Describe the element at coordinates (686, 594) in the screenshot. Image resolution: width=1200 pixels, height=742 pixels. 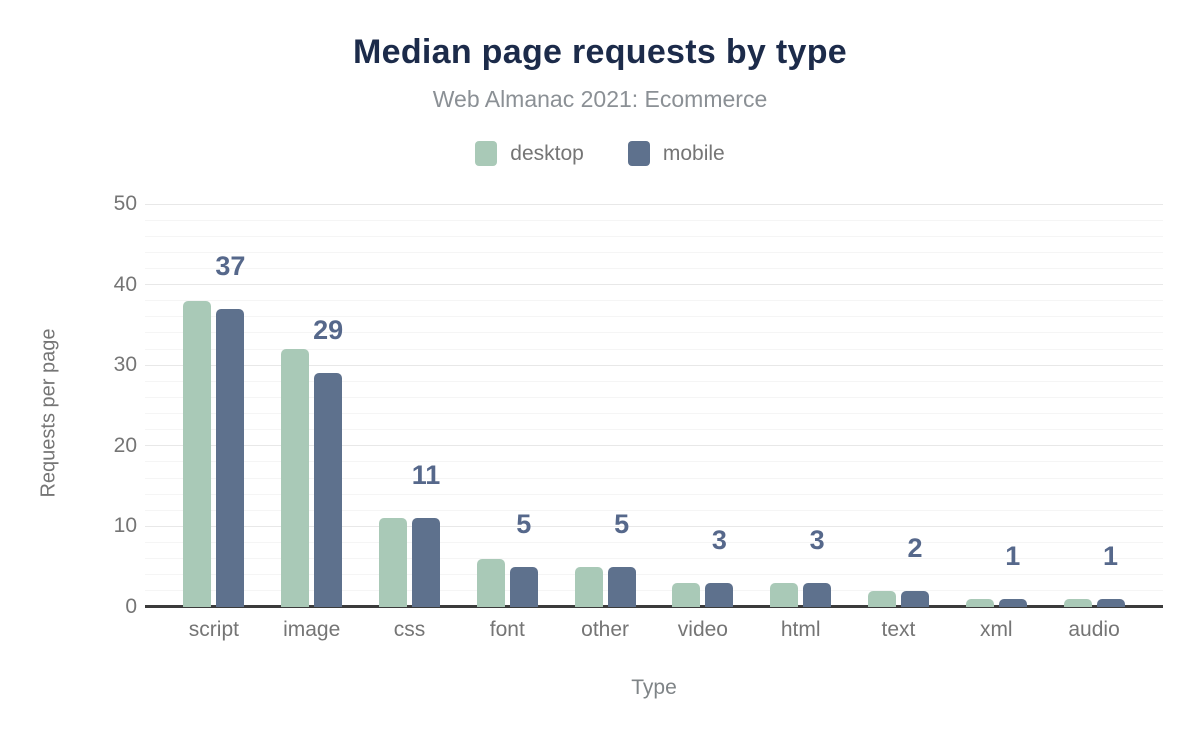
I see `bar-desktop-video` at that location.